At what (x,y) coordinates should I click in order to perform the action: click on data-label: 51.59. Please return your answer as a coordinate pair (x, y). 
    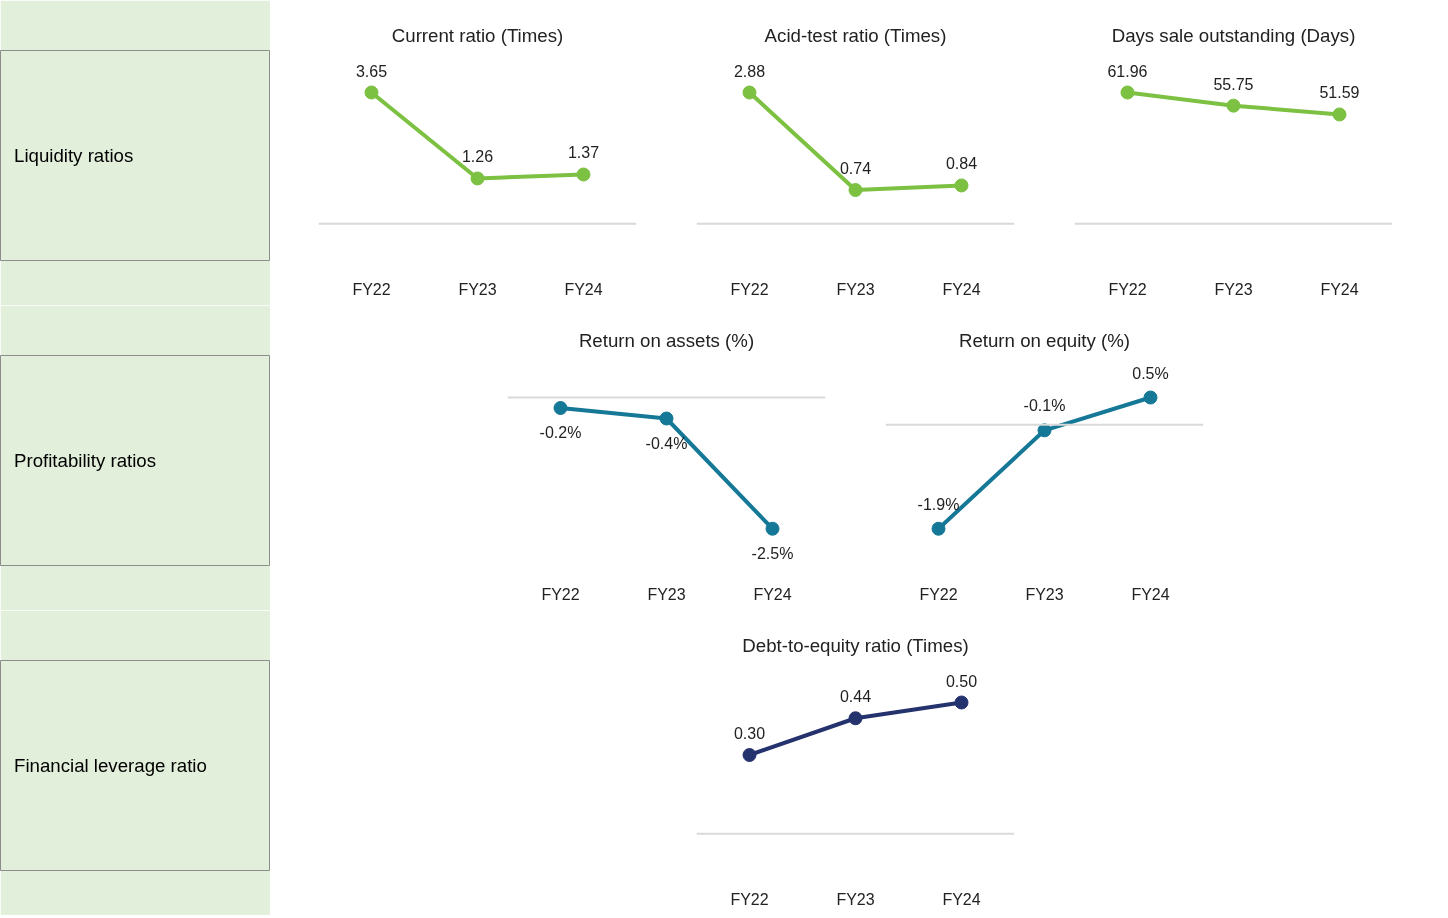
    Looking at the image, I should click on (1339, 93).